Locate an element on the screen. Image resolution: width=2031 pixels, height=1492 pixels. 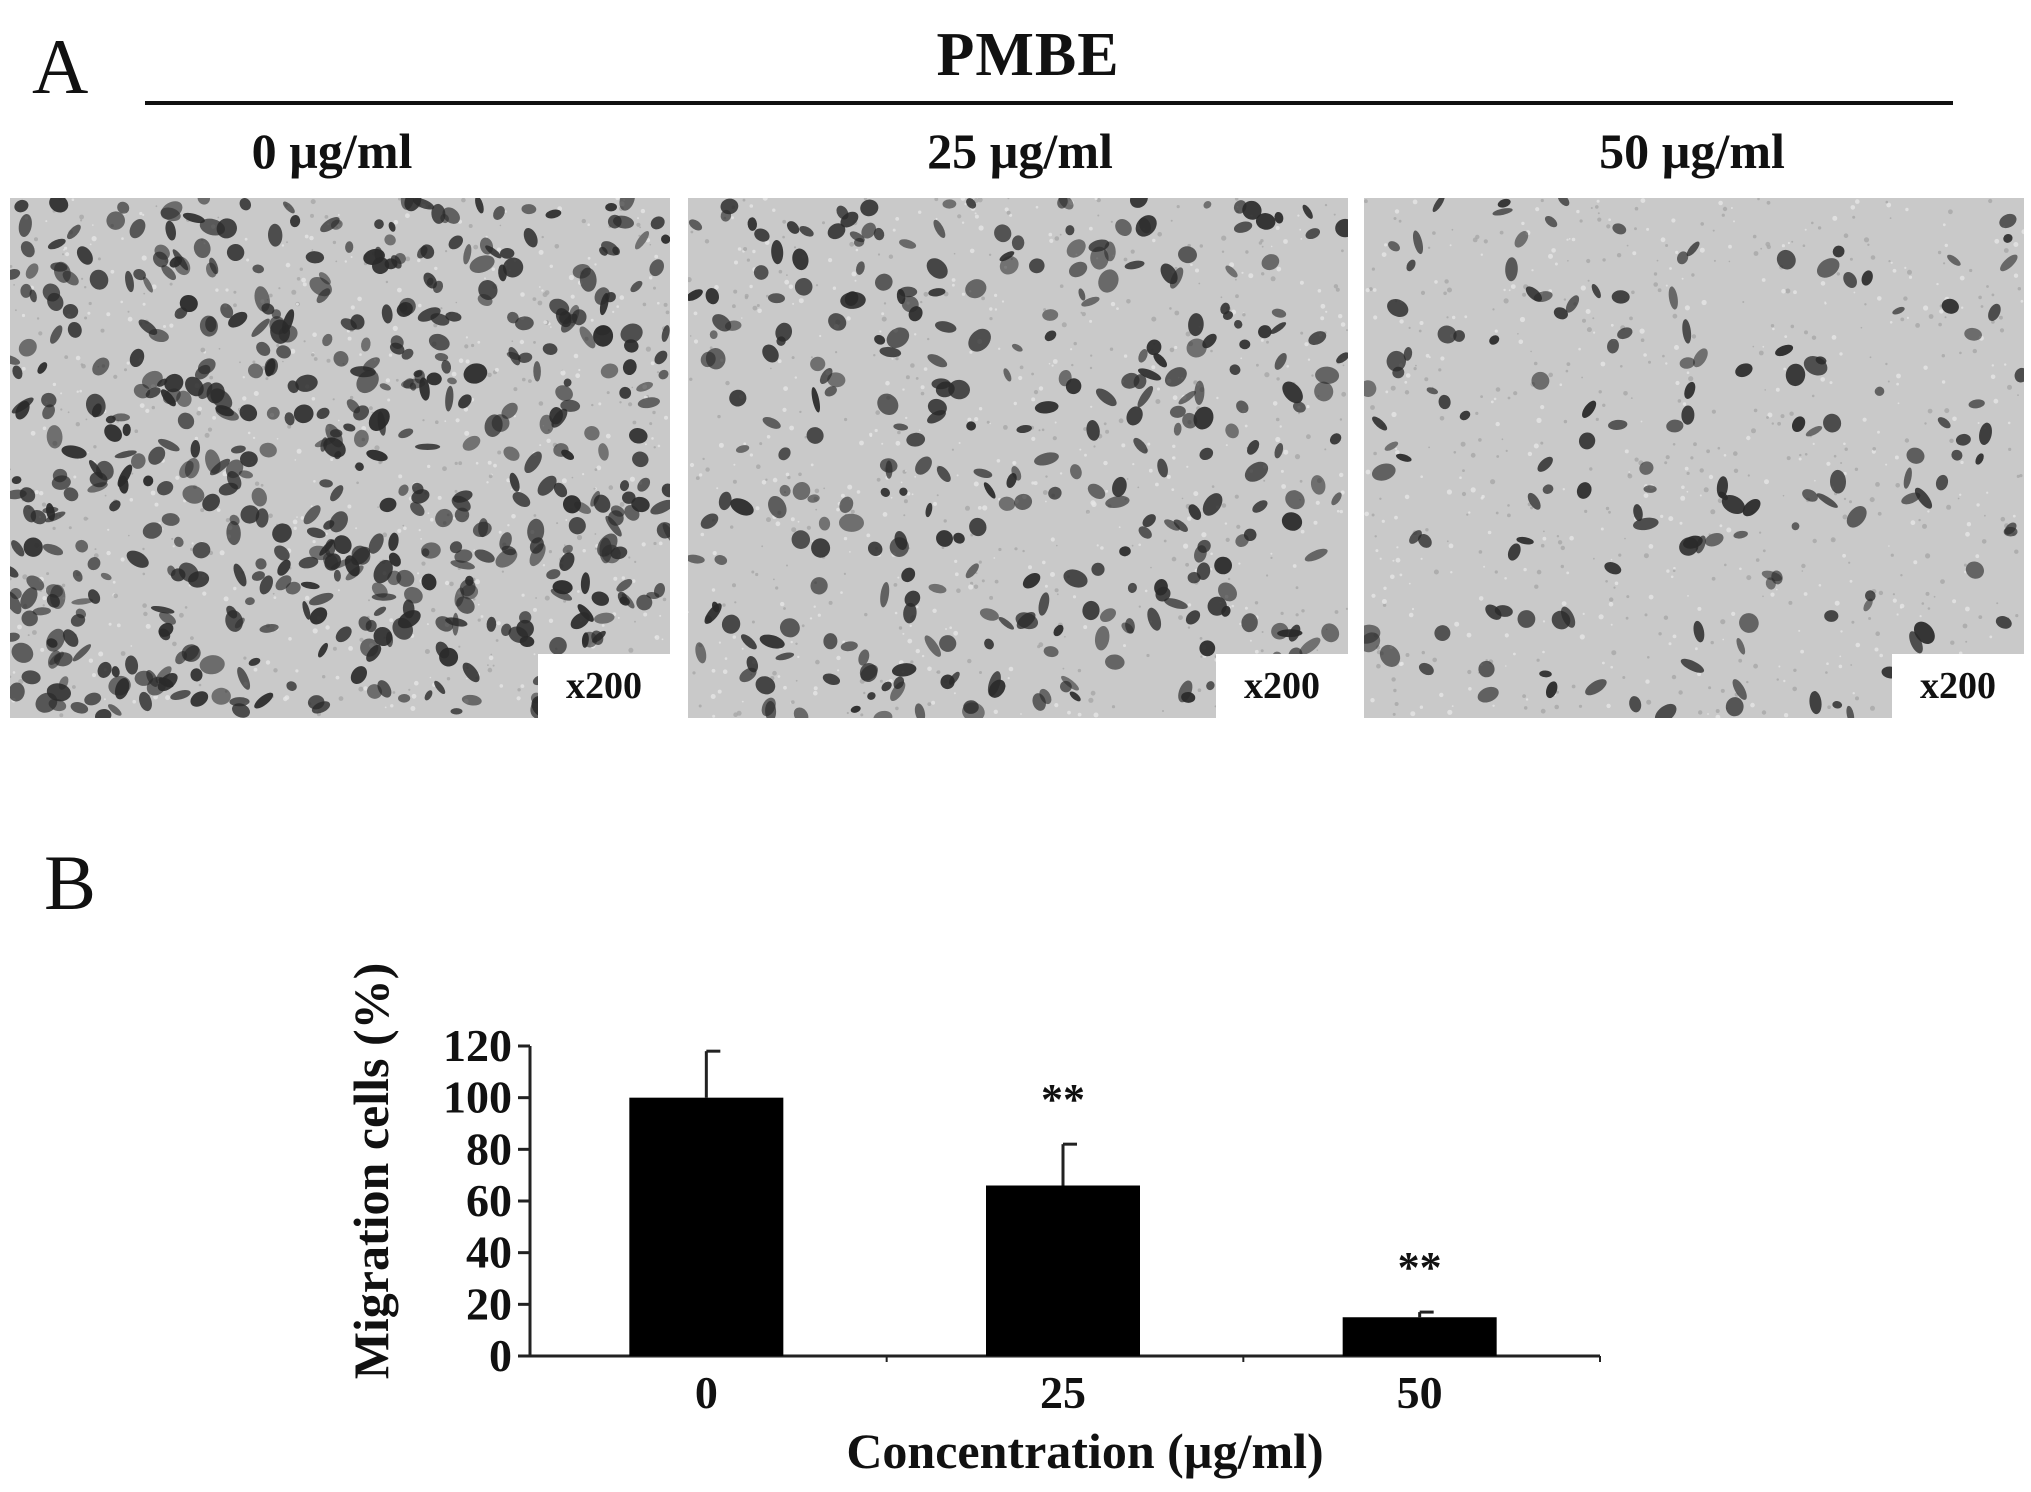
x-axis-title: Concentration (µg/ml) is located at coordinates (1084, 1451).